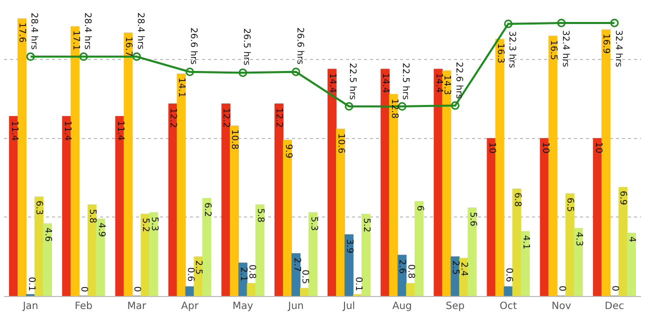 The height and width of the screenshot is (320, 645). I want to click on data-label: 12.8, so click(393, 108).